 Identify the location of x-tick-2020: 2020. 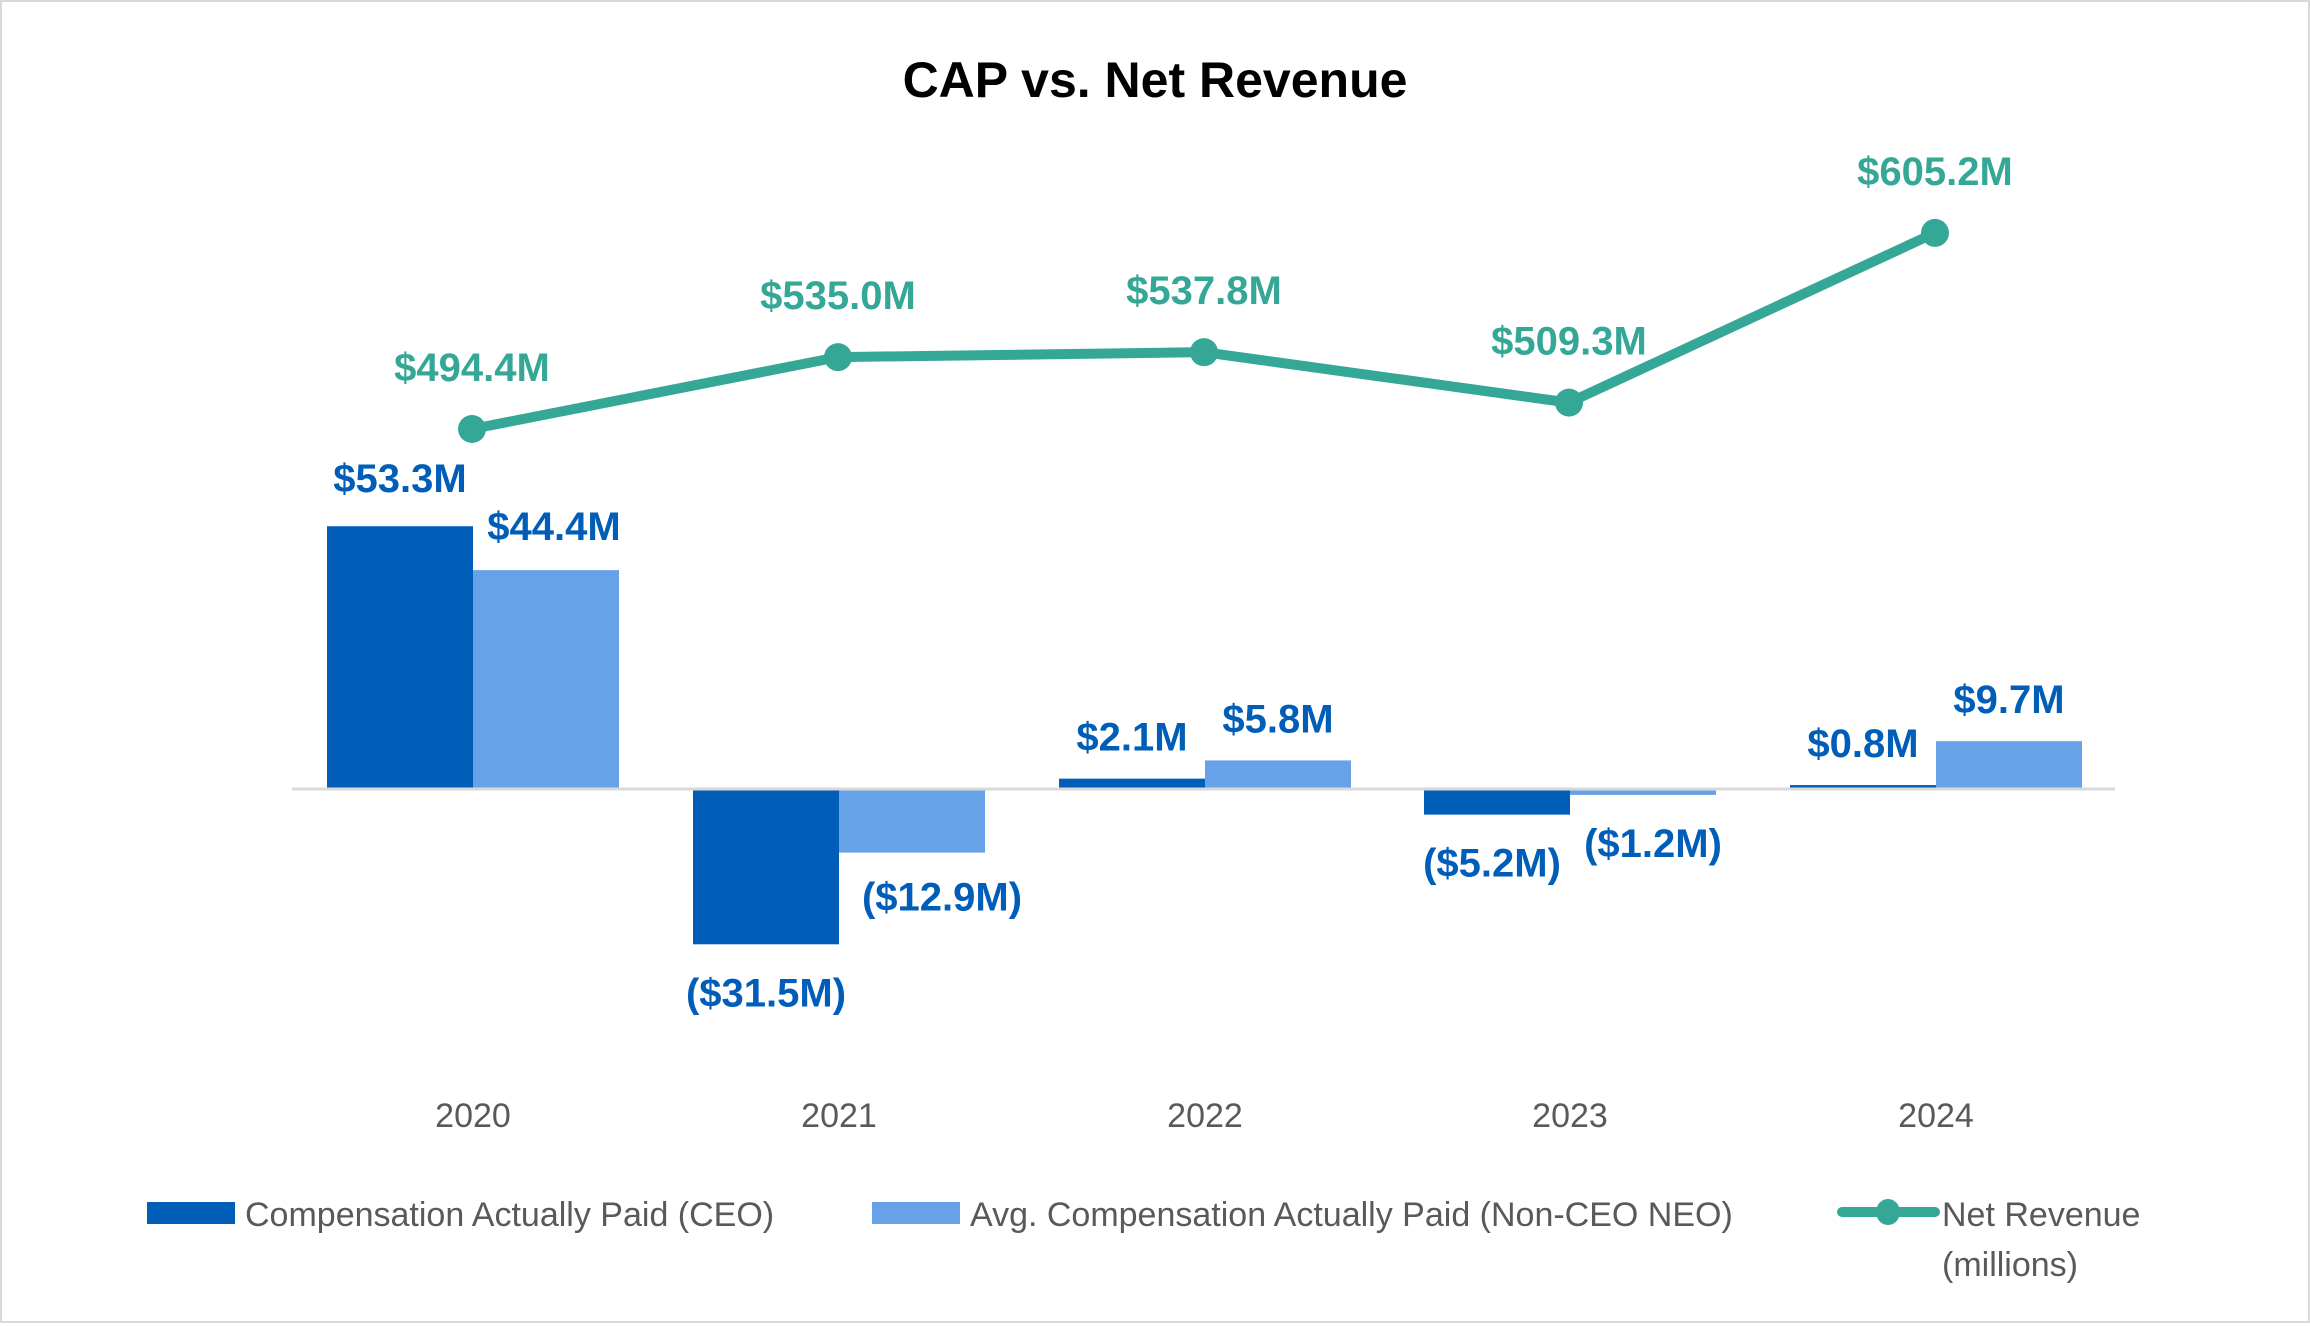
(473, 1116).